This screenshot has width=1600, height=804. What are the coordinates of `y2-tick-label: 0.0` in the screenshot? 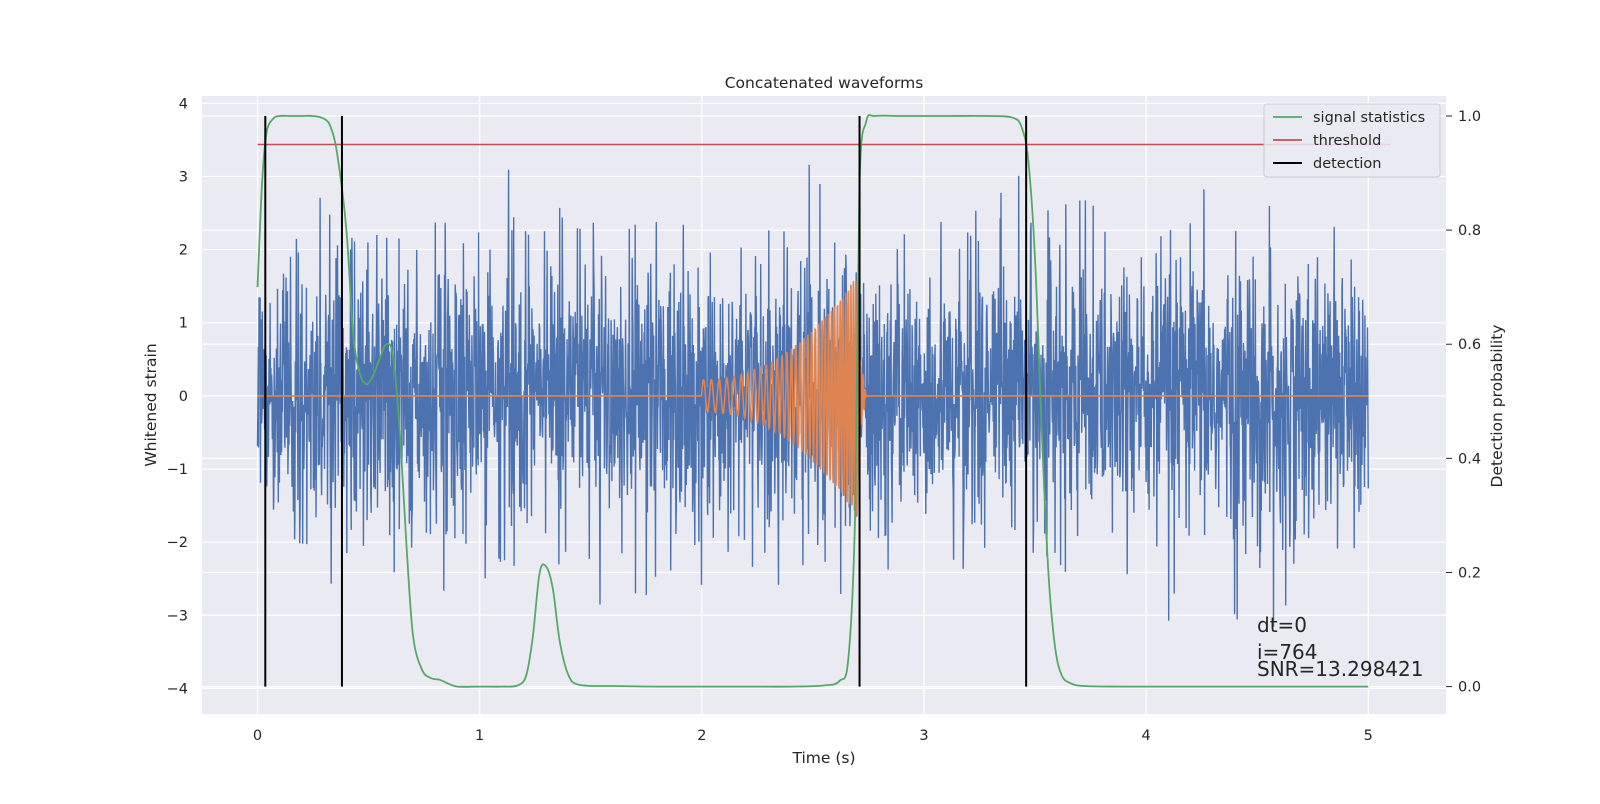 It's located at (1469, 688).